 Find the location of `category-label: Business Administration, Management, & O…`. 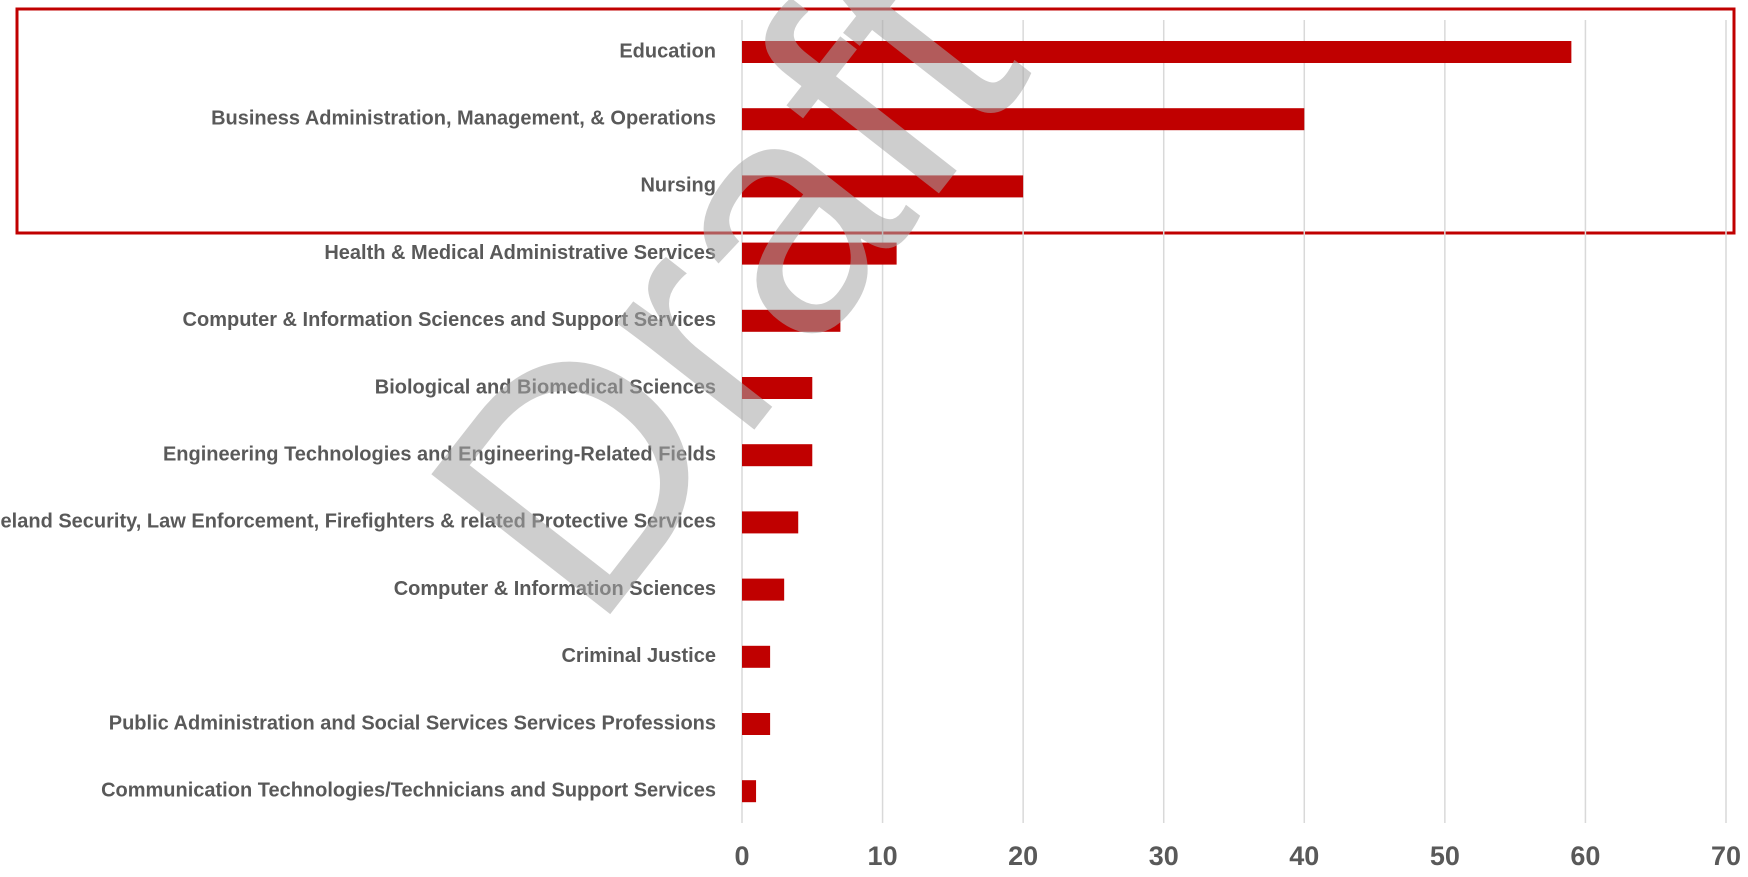

category-label: Business Administration, Management, & O… is located at coordinates (463, 118).